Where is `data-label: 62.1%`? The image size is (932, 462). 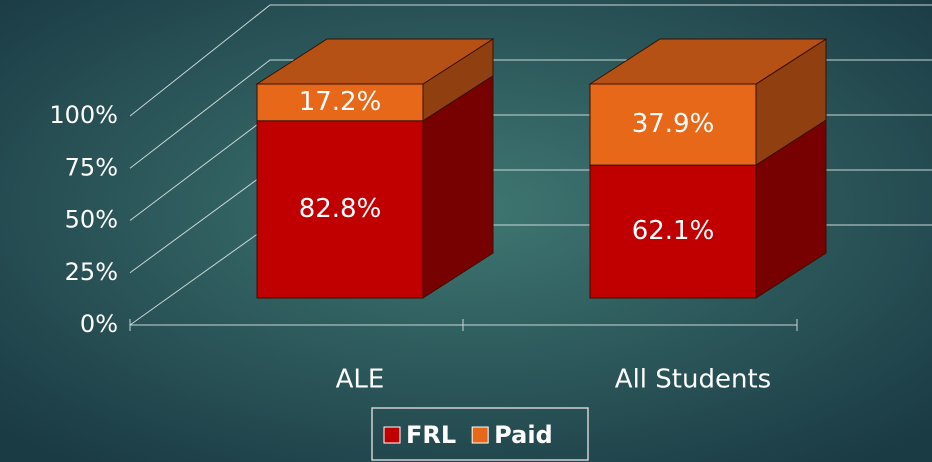
data-label: 62.1% is located at coordinates (673, 231).